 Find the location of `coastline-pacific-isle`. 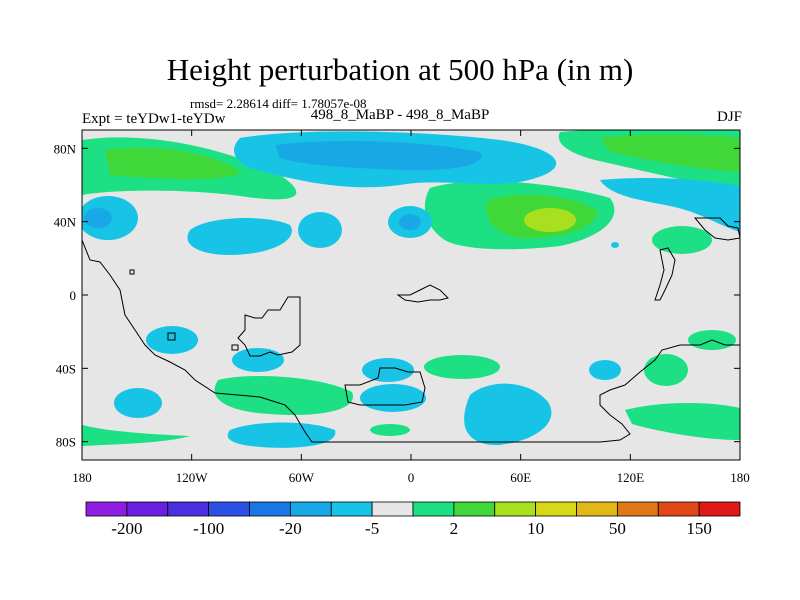

coastline-pacific-isle is located at coordinates (665, 274).